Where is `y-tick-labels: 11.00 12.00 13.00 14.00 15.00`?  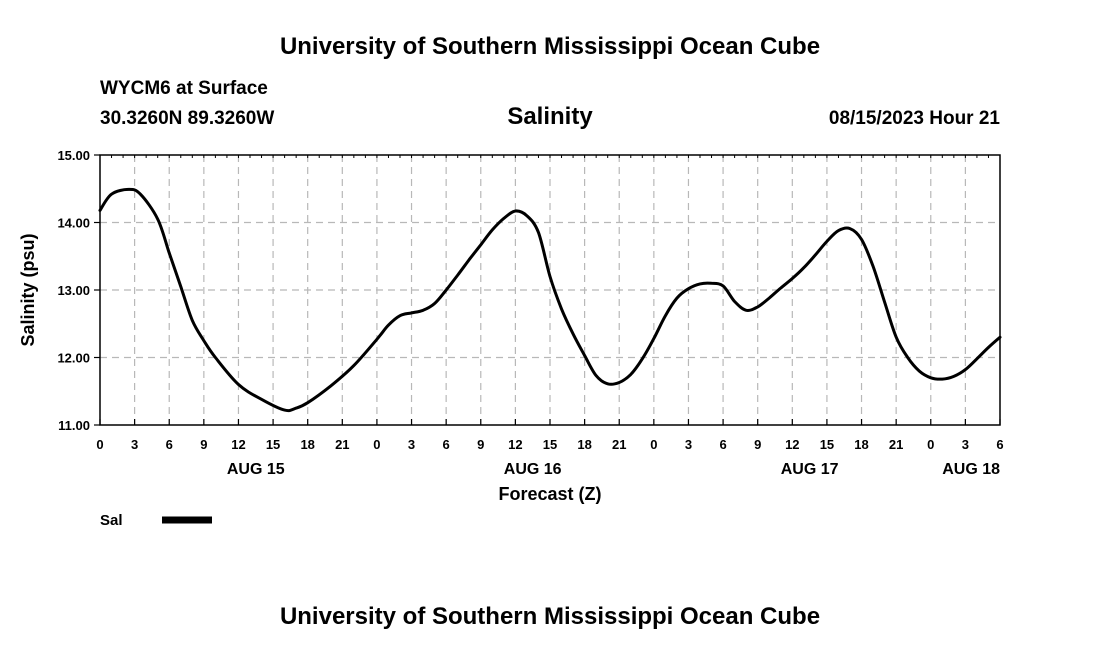 y-tick-labels: 11.00 12.00 13.00 14.00 15.00 is located at coordinates (73, 290).